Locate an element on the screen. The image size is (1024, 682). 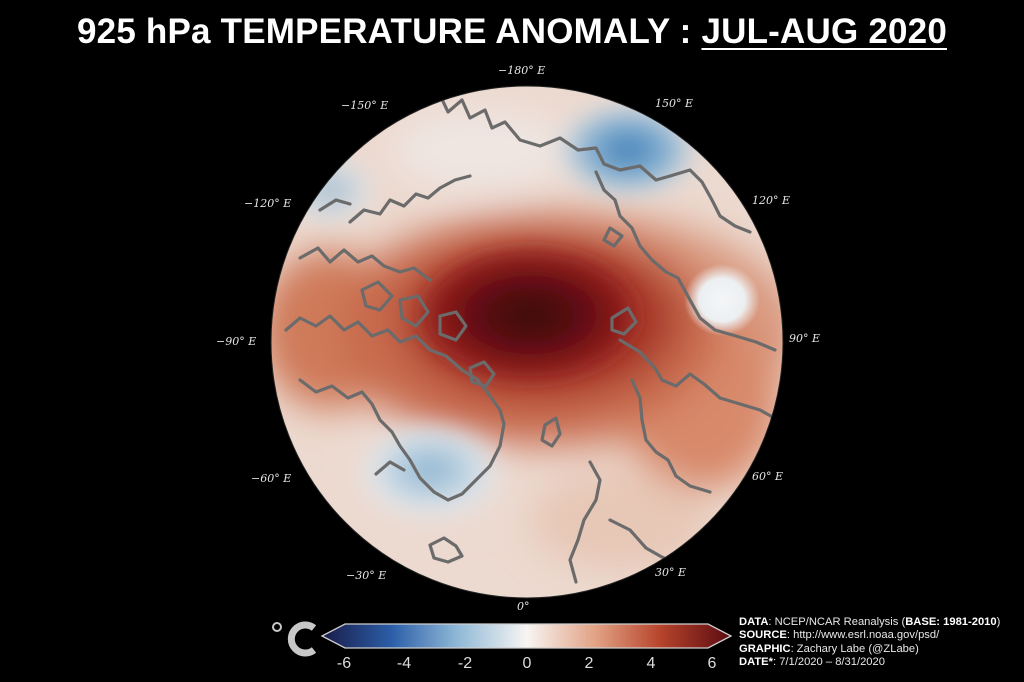
lon-label-90: 90° E is located at coordinates (805, 338).